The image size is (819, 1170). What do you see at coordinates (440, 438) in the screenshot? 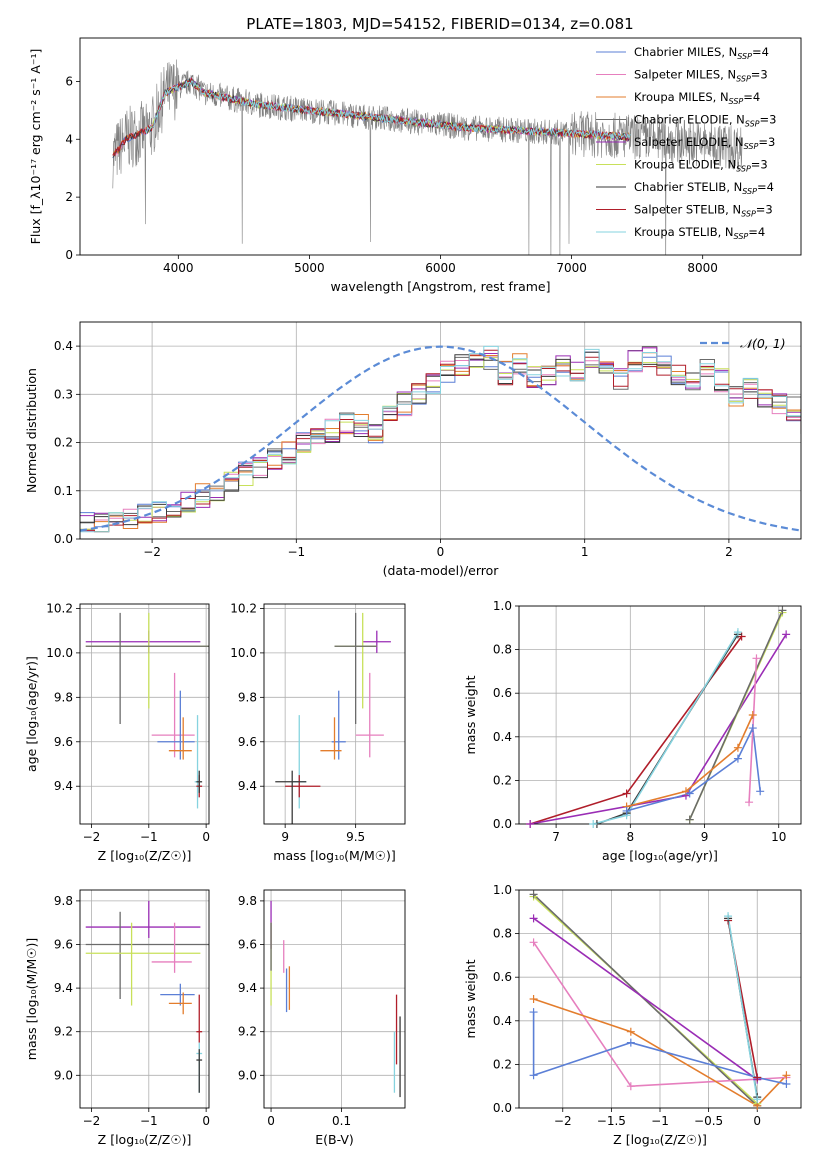
I see `gaussian-curve` at bounding box center [440, 438].